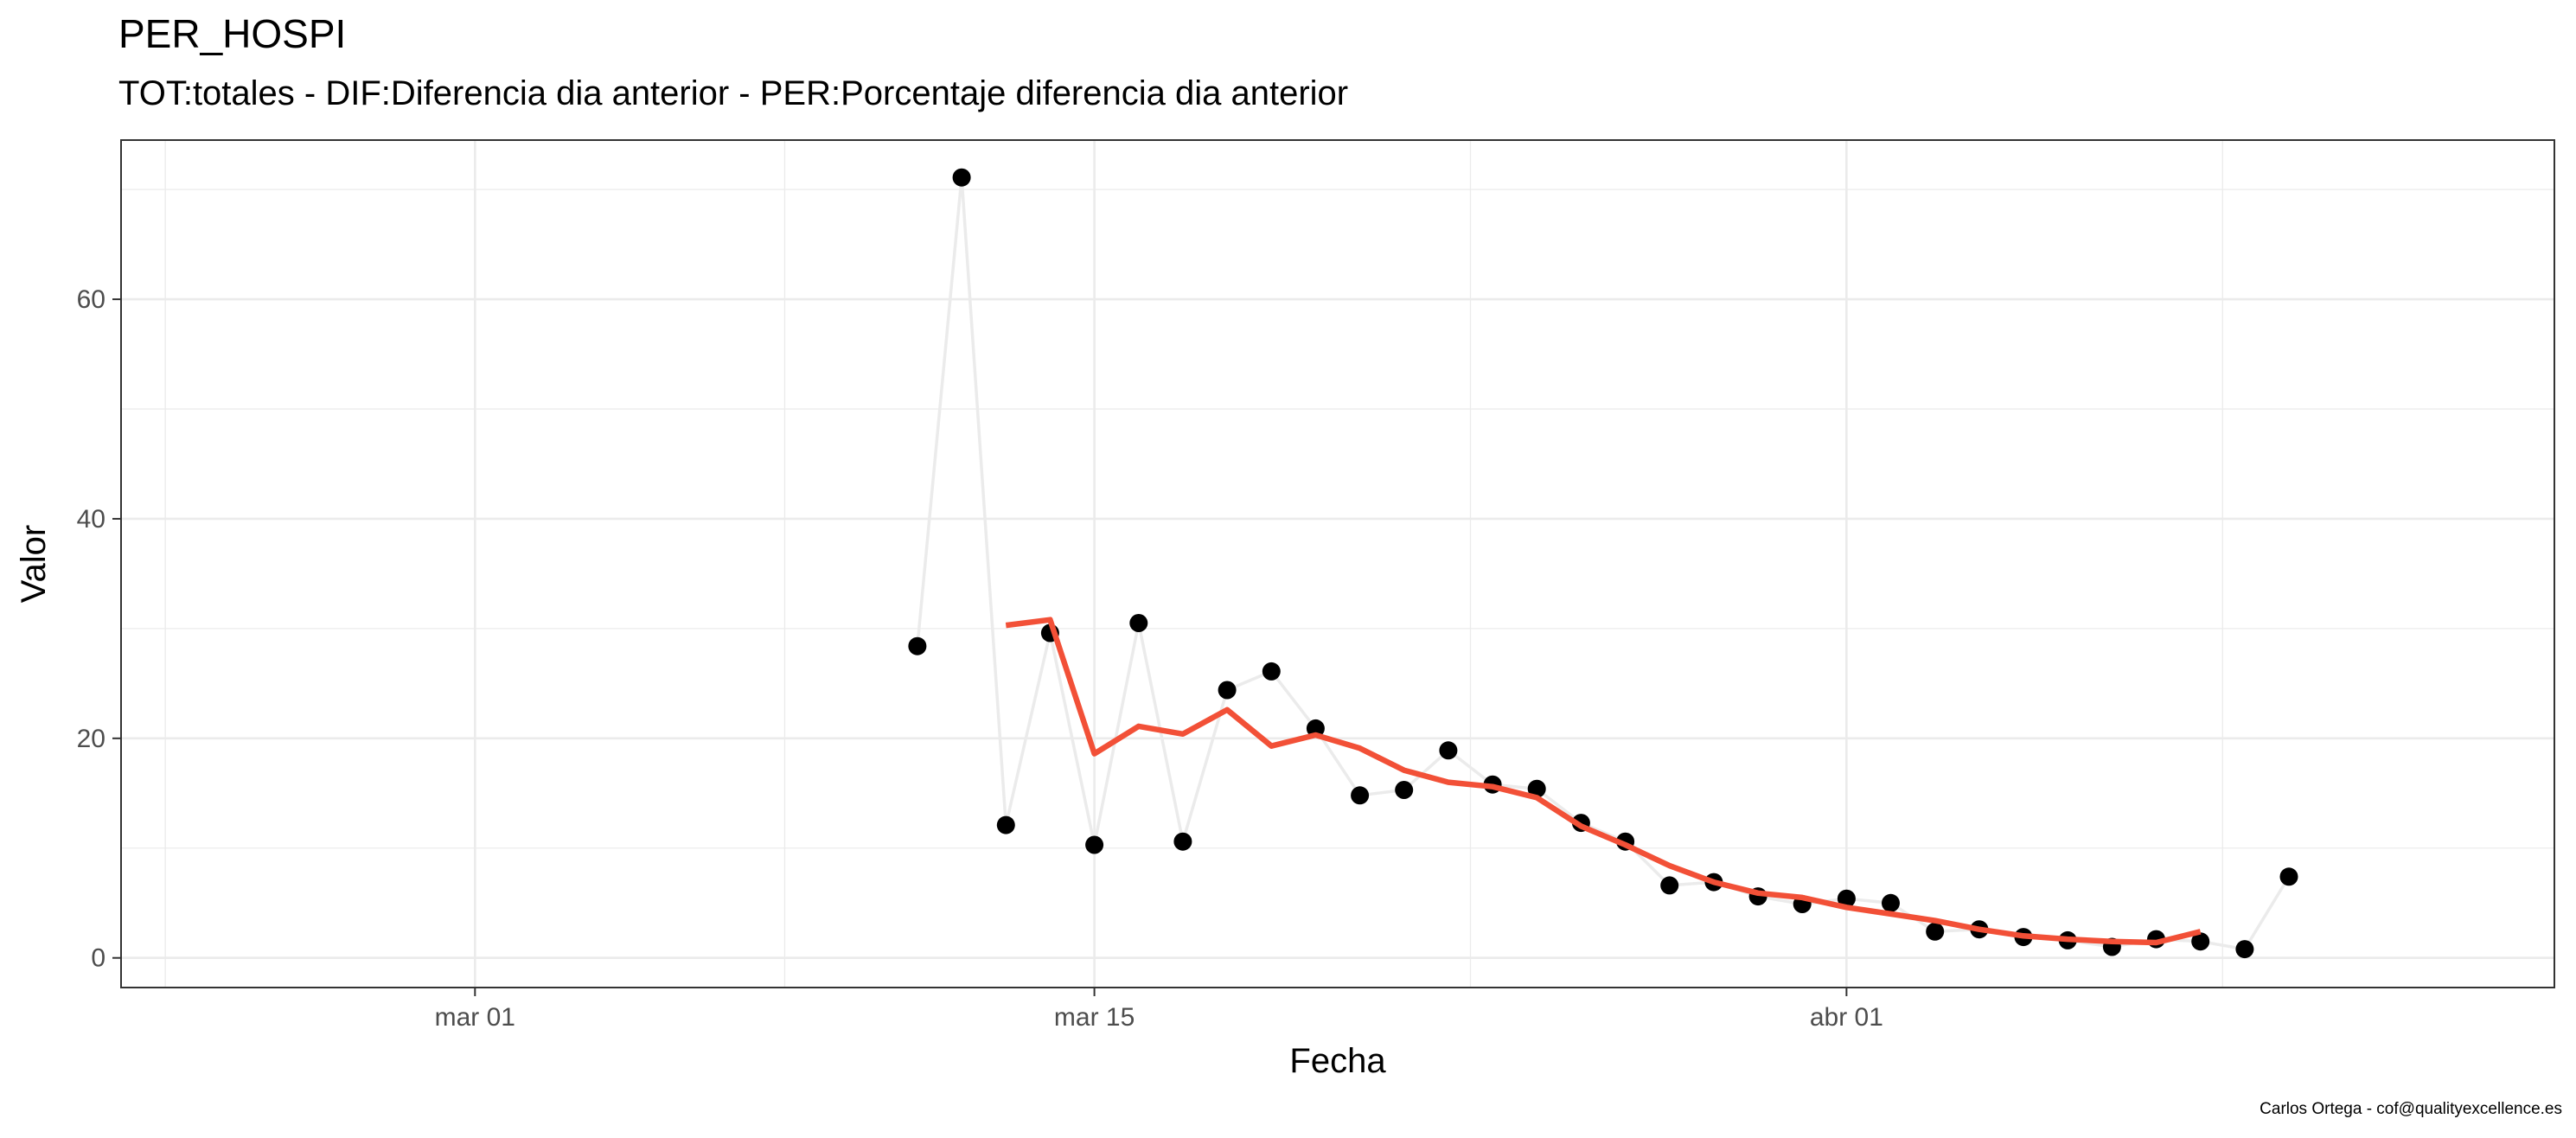  I want to click on y-tick-label: 20, so click(91, 739).